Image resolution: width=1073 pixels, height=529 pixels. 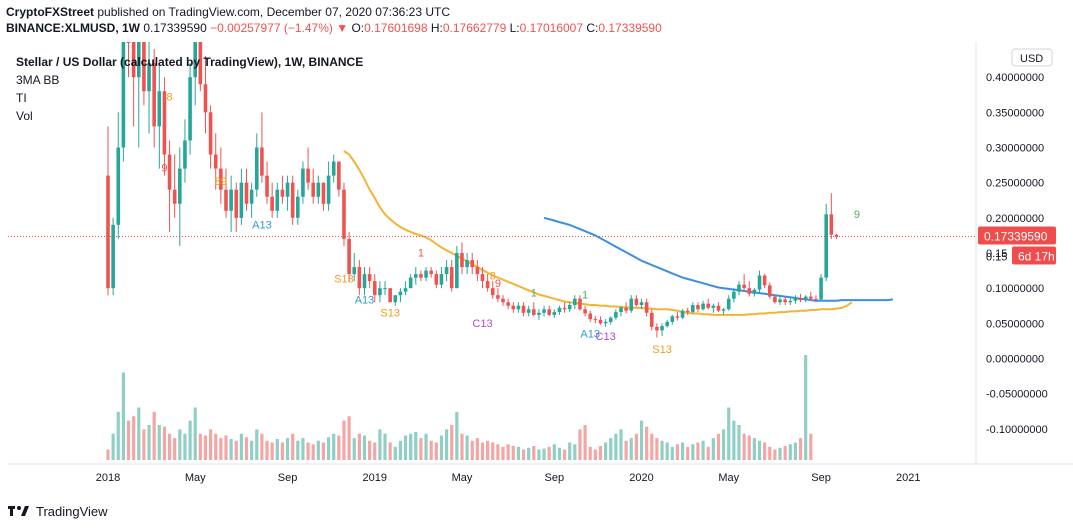 I want to click on td-sequential-label: 8, so click(x=169, y=97).